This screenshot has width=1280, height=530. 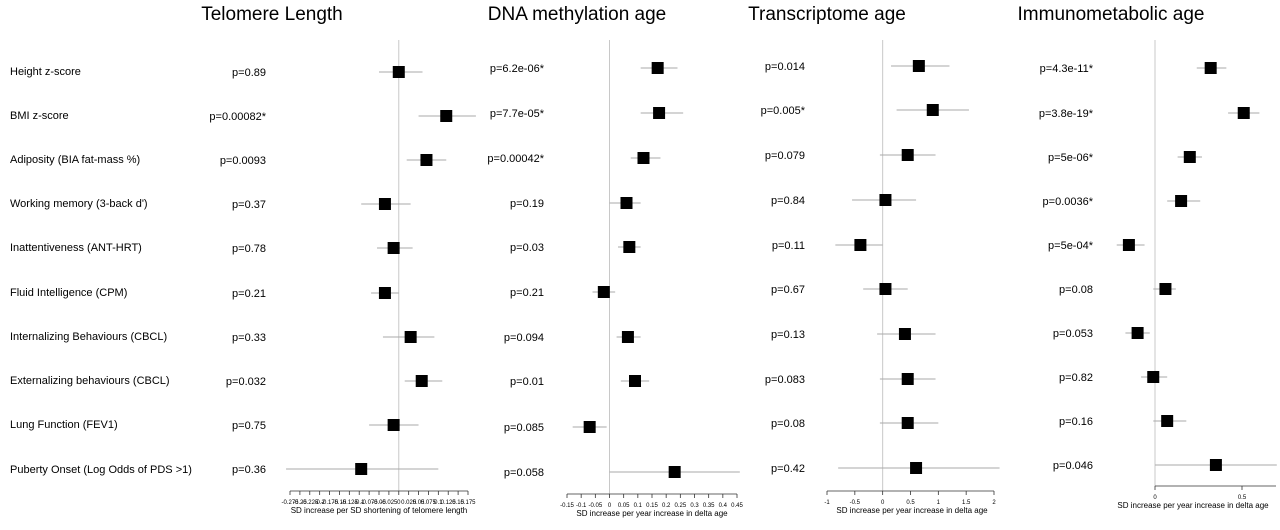 I want to click on p-value-label: p=0.82, so click(x=1076, y=378).